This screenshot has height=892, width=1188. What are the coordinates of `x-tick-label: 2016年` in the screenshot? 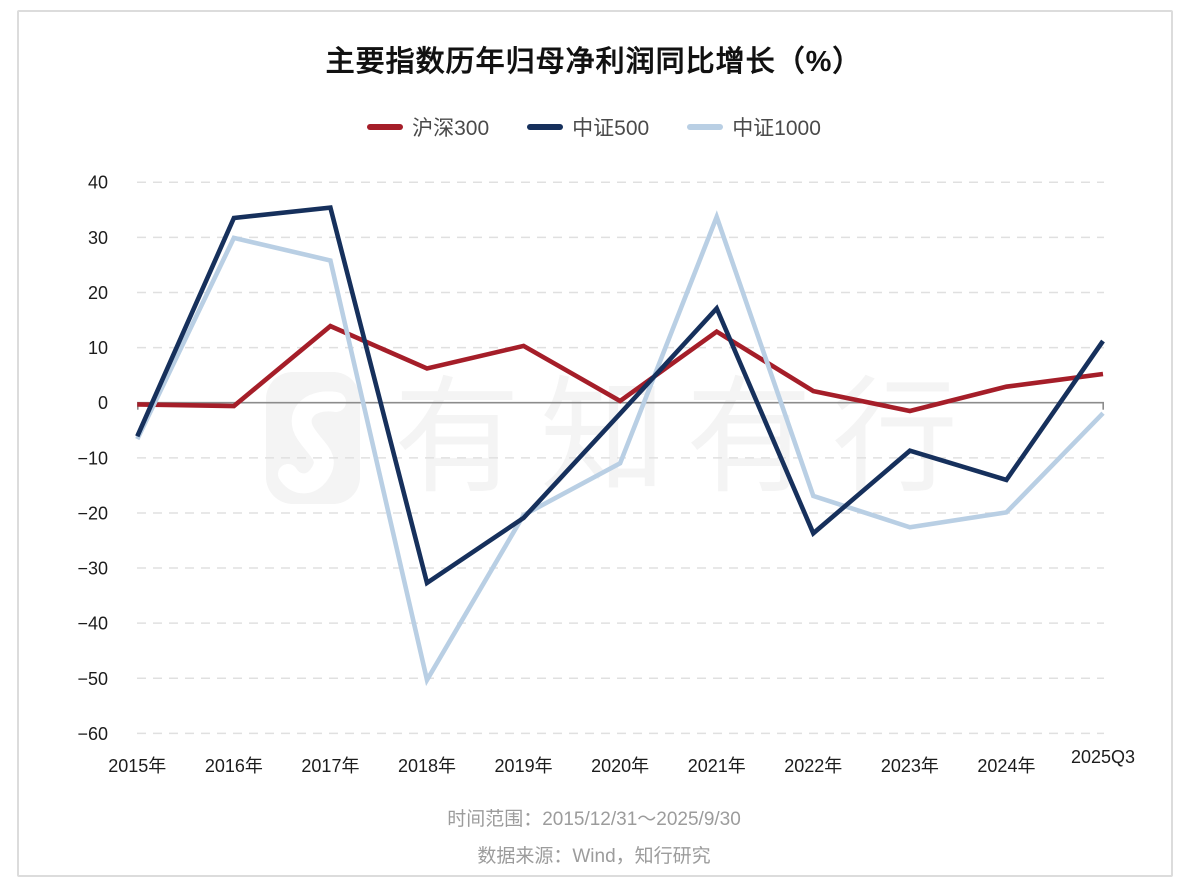 It's located at (234, 766).